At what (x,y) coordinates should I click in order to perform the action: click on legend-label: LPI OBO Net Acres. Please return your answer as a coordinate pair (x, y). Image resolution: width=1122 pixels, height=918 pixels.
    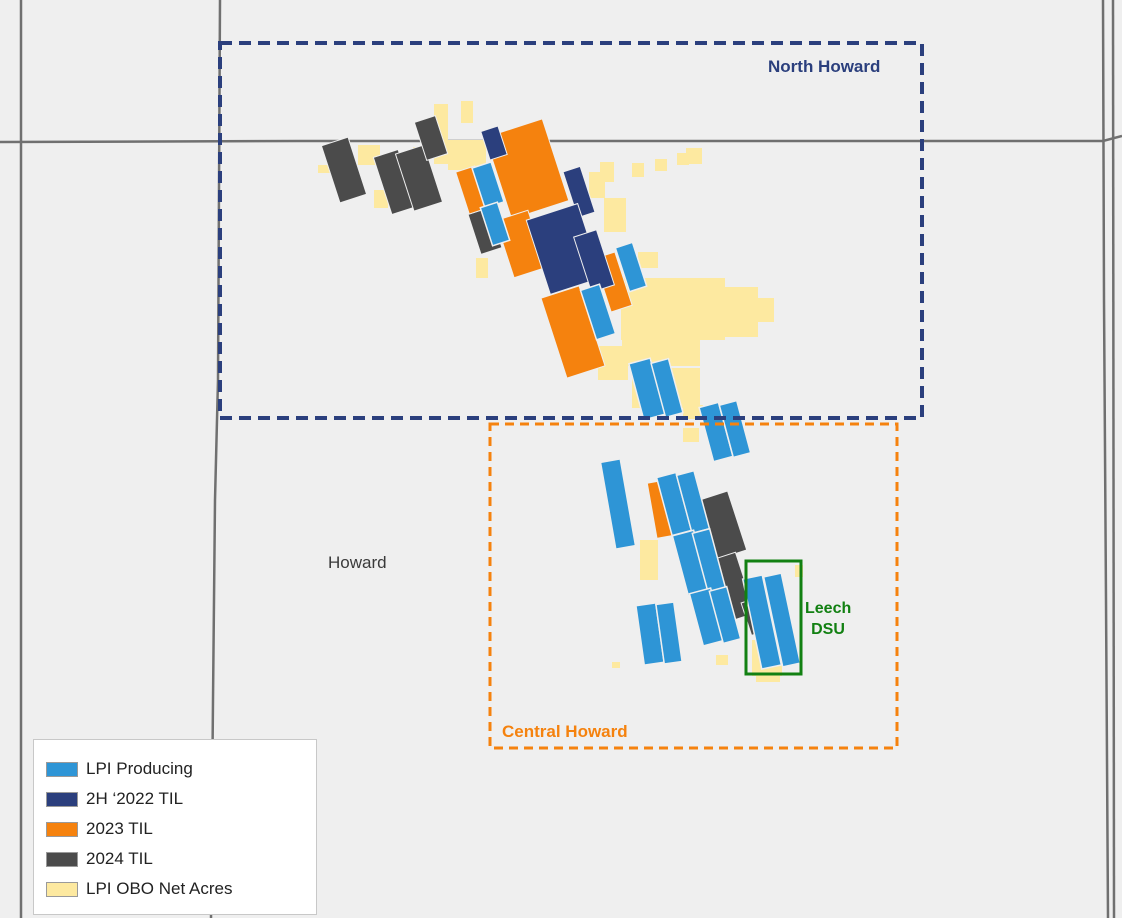
    Looking at the image, I should click on (159, 888).